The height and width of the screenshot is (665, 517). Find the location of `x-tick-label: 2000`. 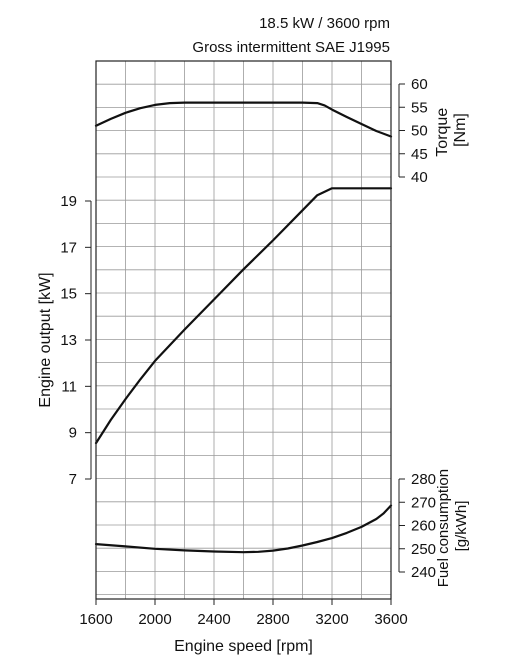

x-tick-label: 2000 is located at coordinates (154, 619).